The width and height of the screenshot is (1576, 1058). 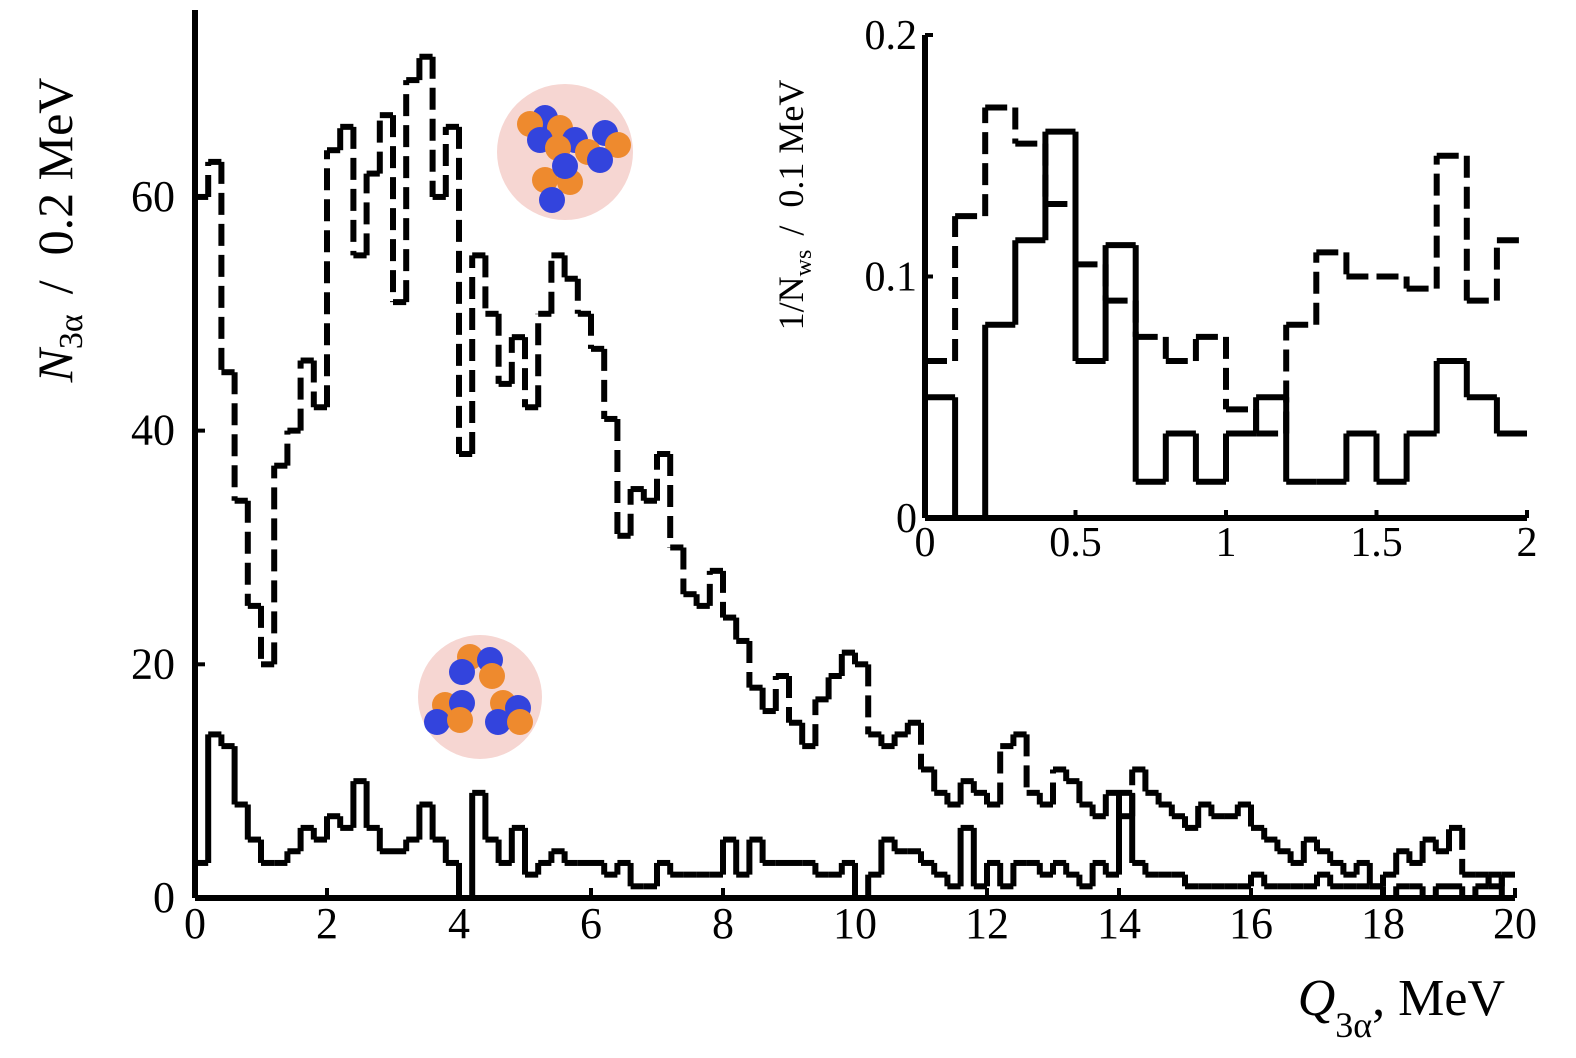 What do you see at coordinates (71, 331) in the screenshot?
I see `y-label-sub: 3α` at bounding box center [71, 331].